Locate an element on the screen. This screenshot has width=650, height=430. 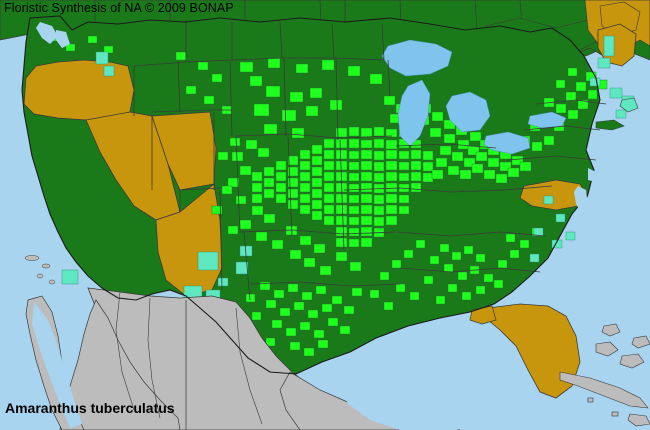
channel-islands is located at coordinates (40, 270).